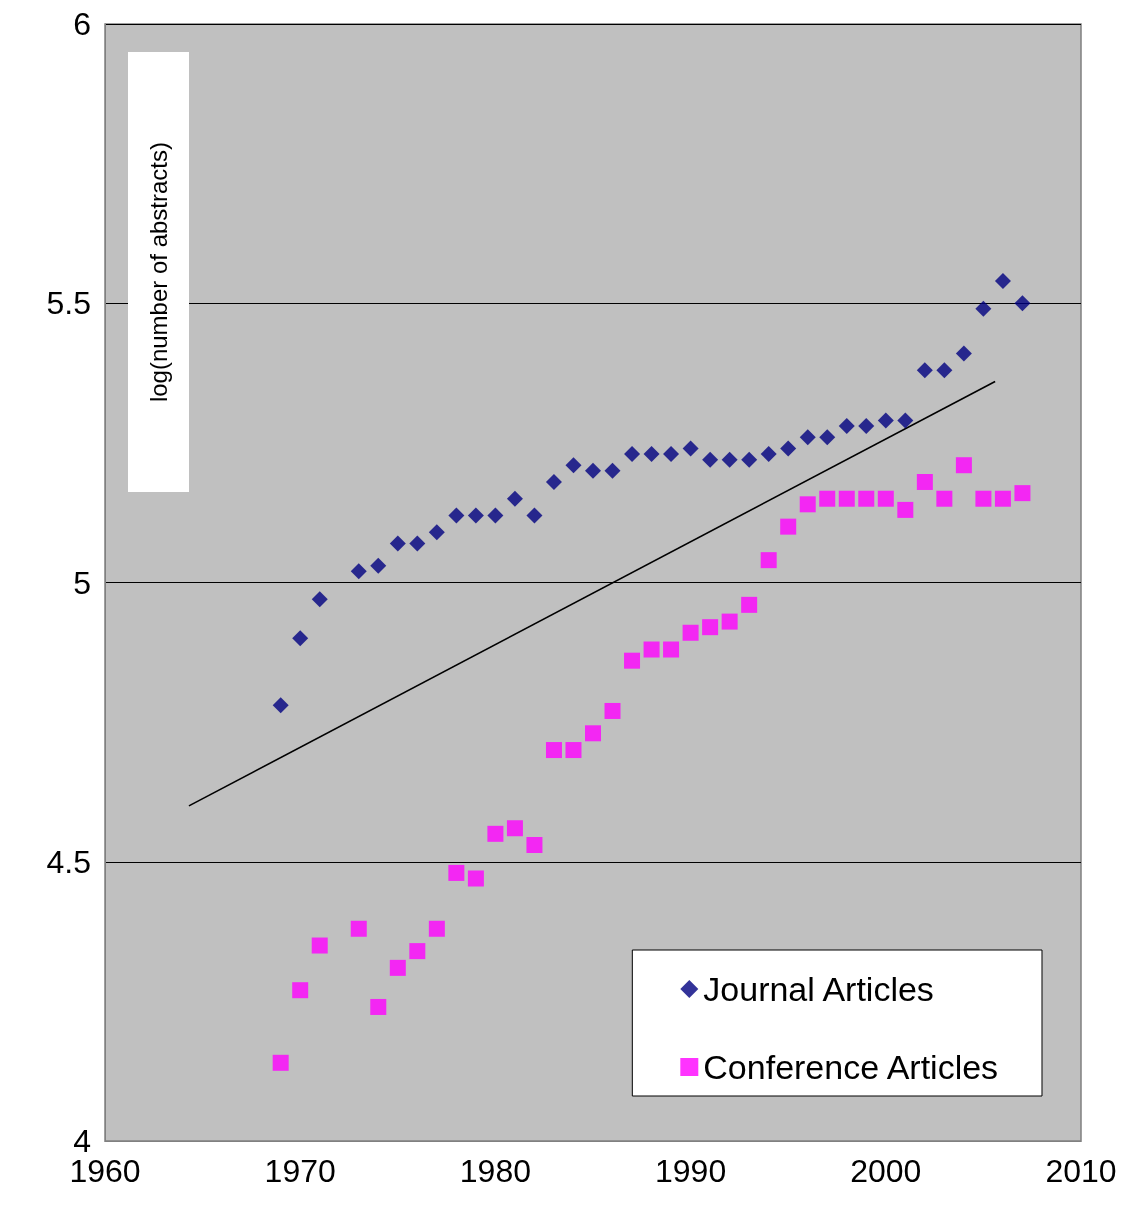  Describe the element at coordinates (68, 861) in the screenshot. I see `y-tick-label: 4.5` at that location.